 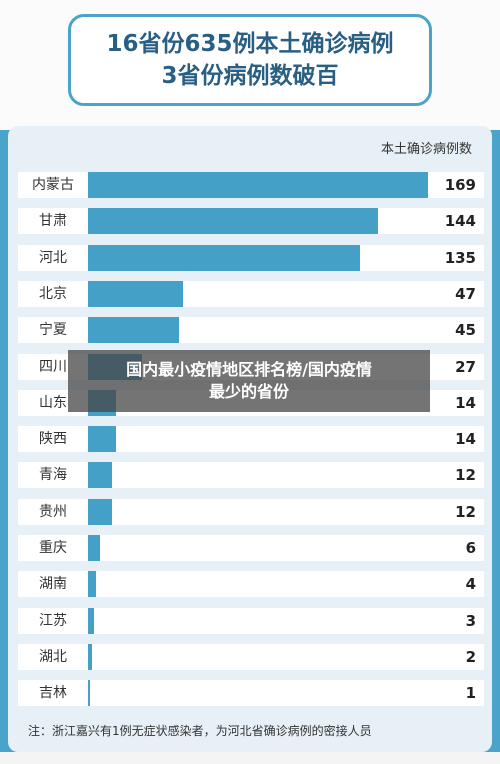 I want to click on value-axis-label: 本土确诊病例数, so click(x=426, y=149).